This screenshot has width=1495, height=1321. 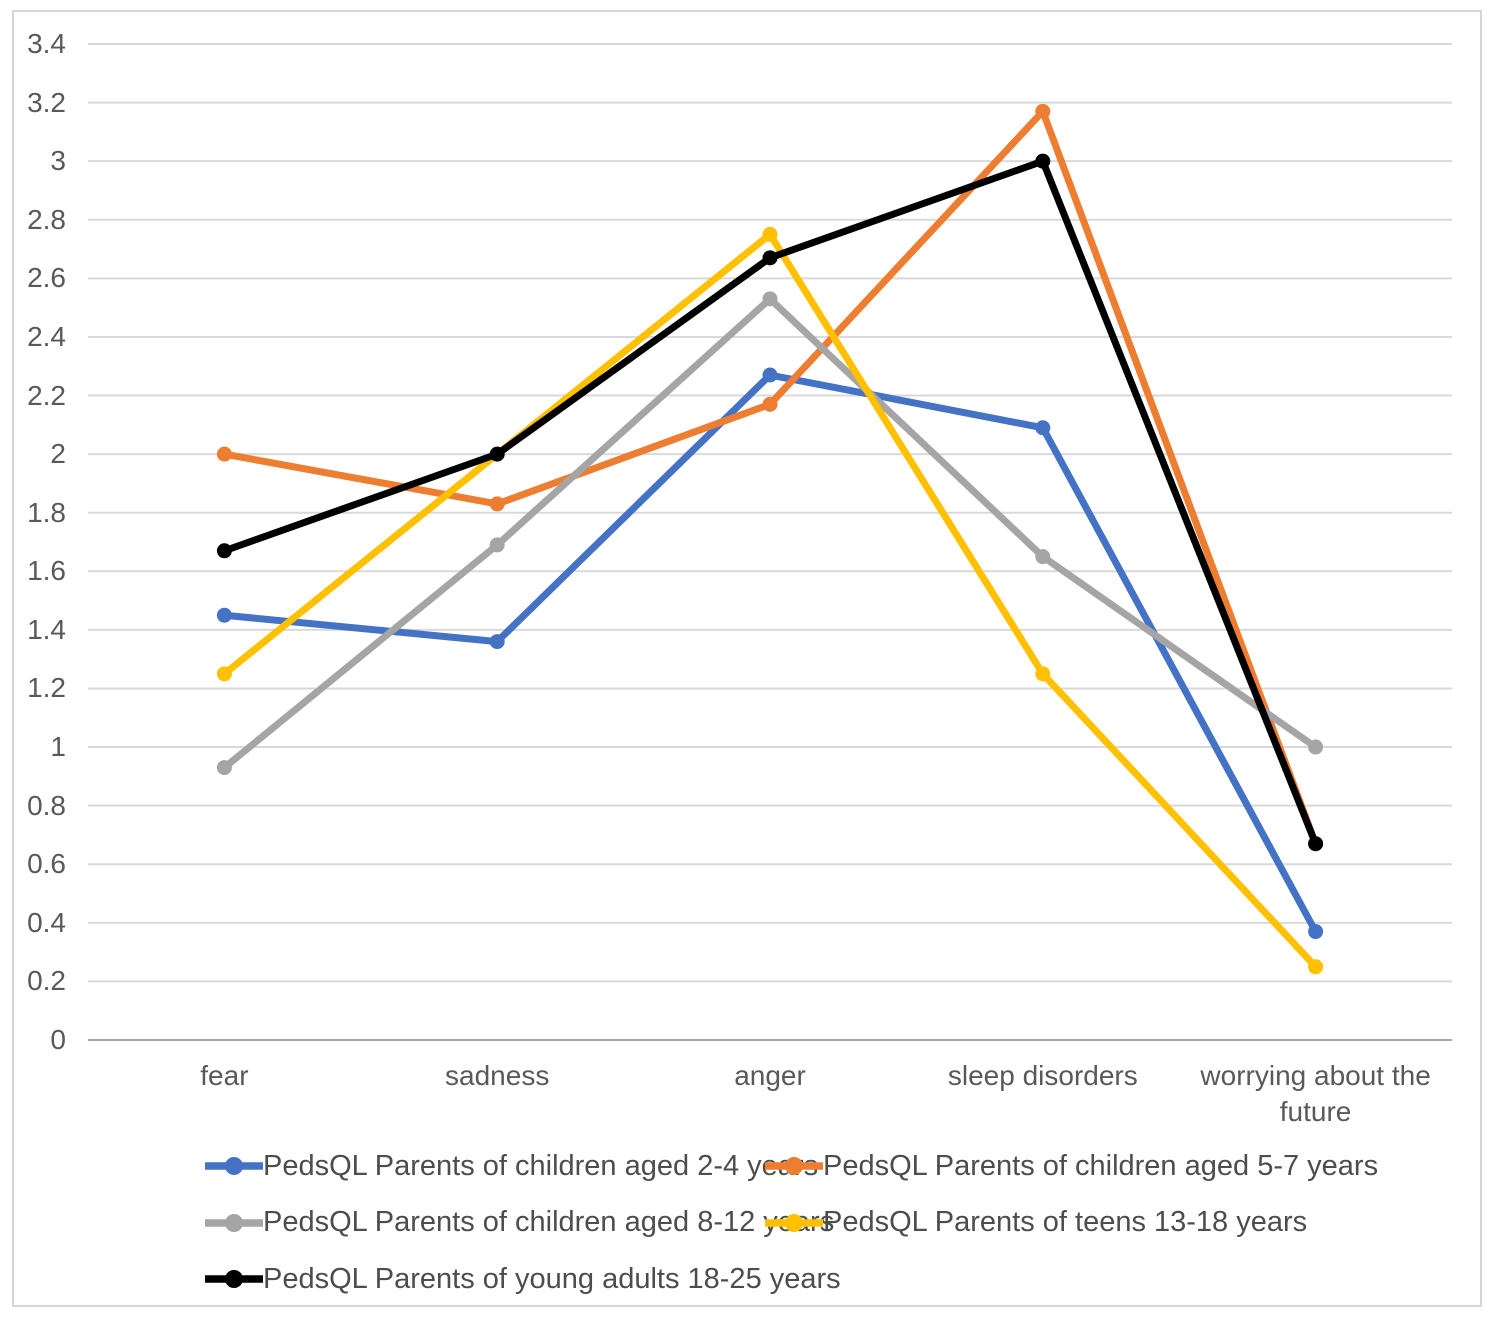 I want to click on y-tick-label: 2, so click(x=58, y=454).